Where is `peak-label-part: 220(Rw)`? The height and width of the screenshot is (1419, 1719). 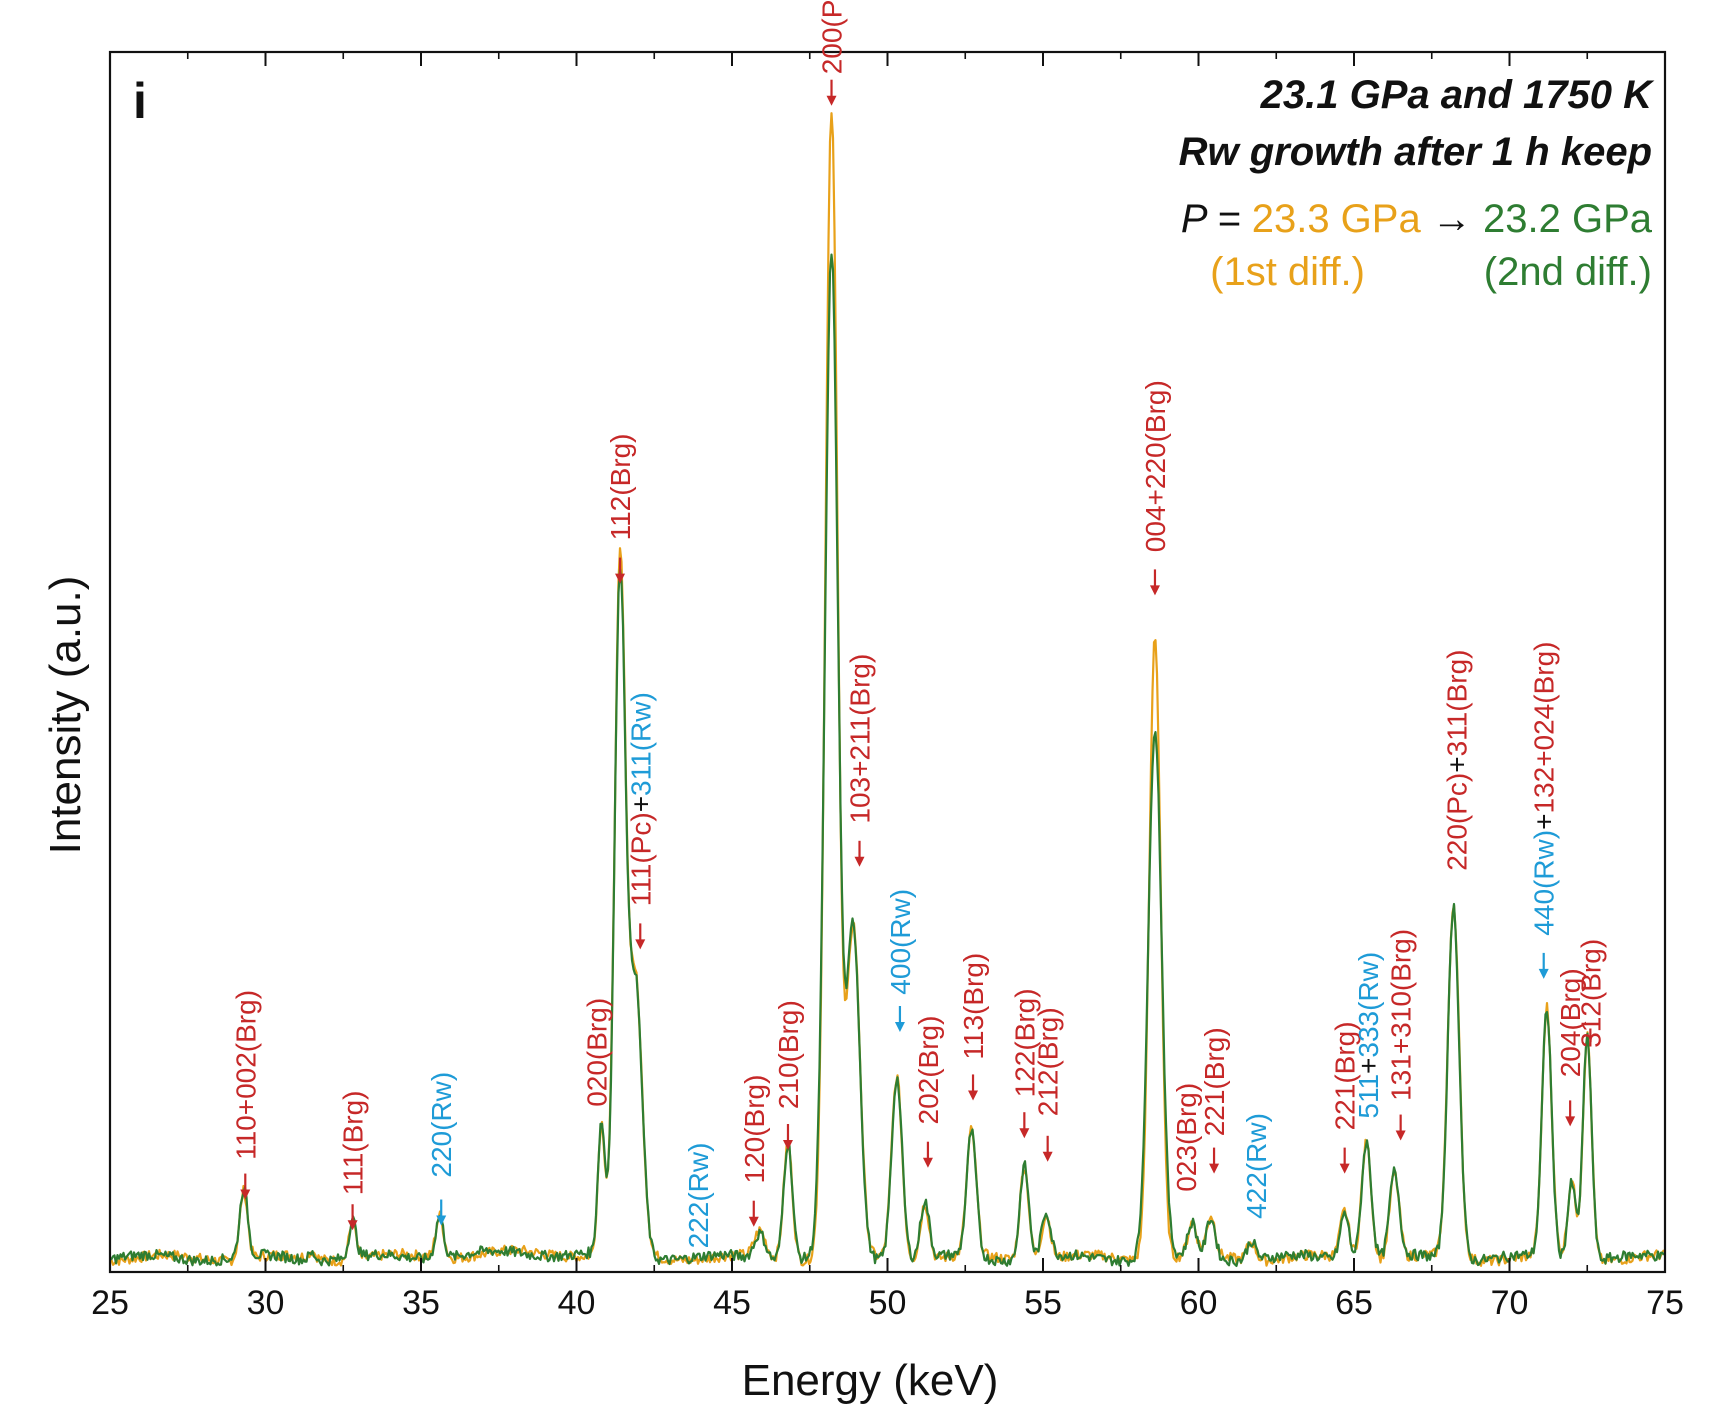
peak-label-part: 220(Rw) is located at coordinates (441, 1125).